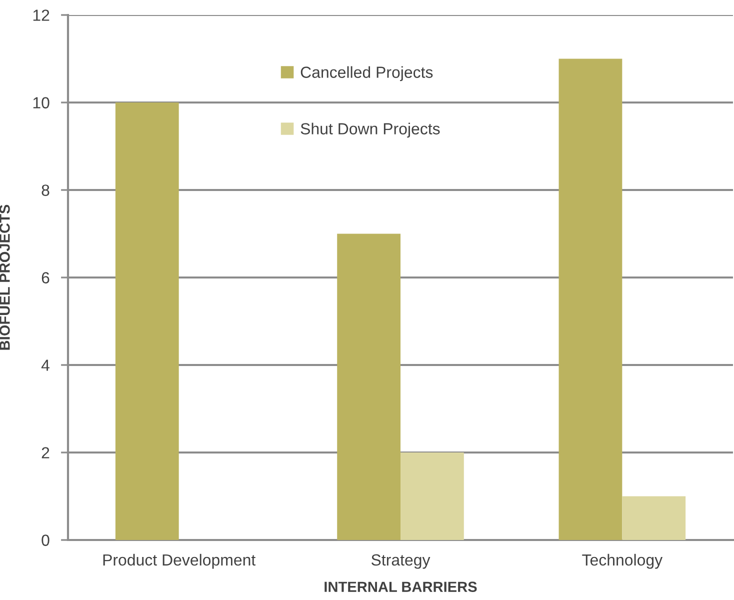 Image resolution: width=734 pixels, height=600 pixels. I want to click on y-axis-title: BIOFUEL PROJECTS, so click(5, 277).